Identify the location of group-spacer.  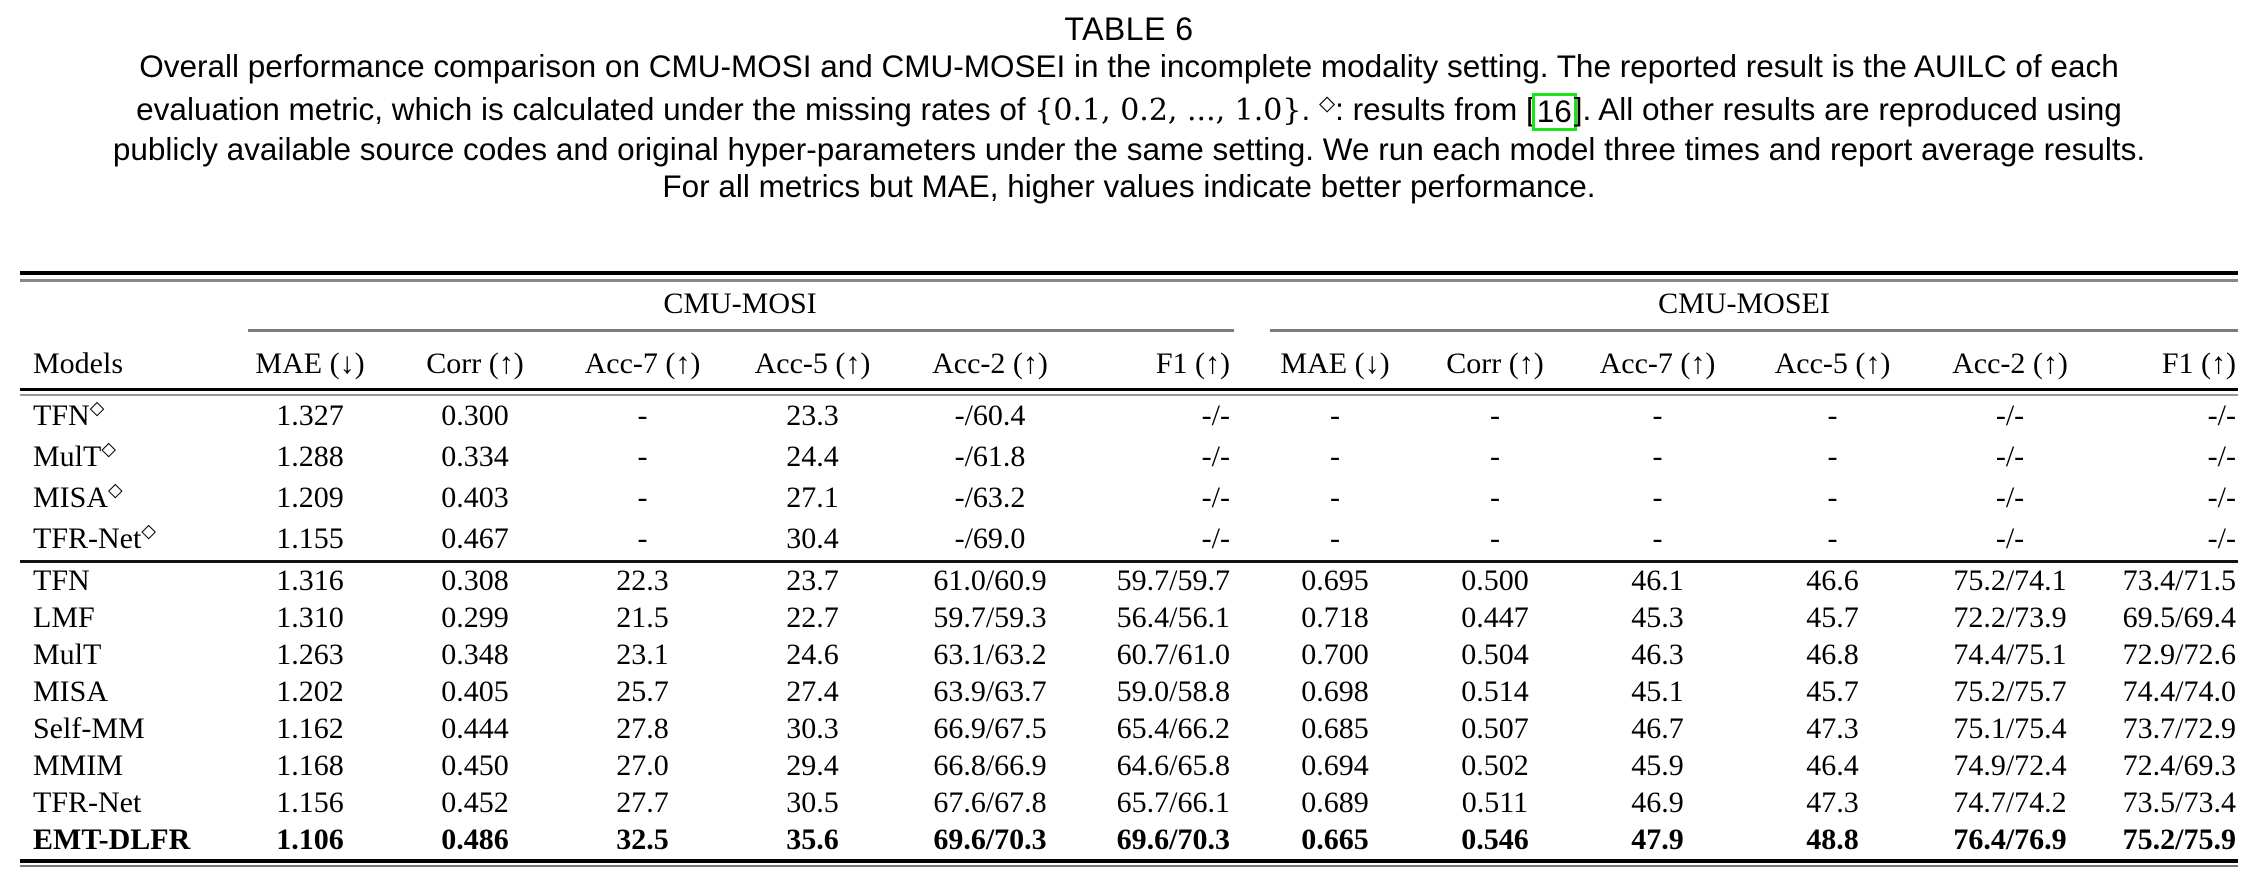
(125, 307).